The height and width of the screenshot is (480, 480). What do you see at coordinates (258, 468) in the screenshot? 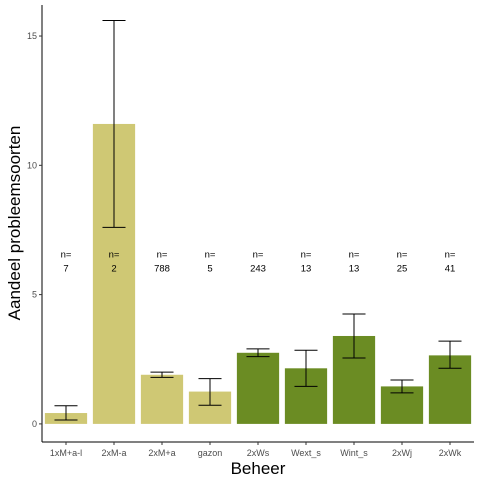
I see `x-axis-title: Beheer` at bounding box center [258, 468].